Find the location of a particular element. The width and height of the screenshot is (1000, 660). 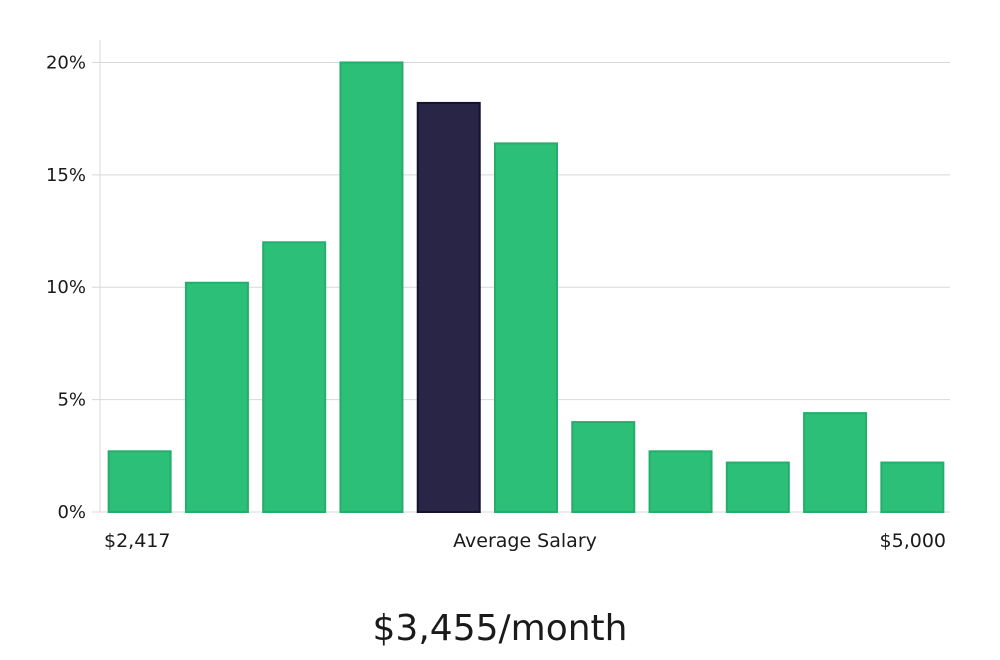

y-tick-label-20: 20% is located at coordinates (66, 62).